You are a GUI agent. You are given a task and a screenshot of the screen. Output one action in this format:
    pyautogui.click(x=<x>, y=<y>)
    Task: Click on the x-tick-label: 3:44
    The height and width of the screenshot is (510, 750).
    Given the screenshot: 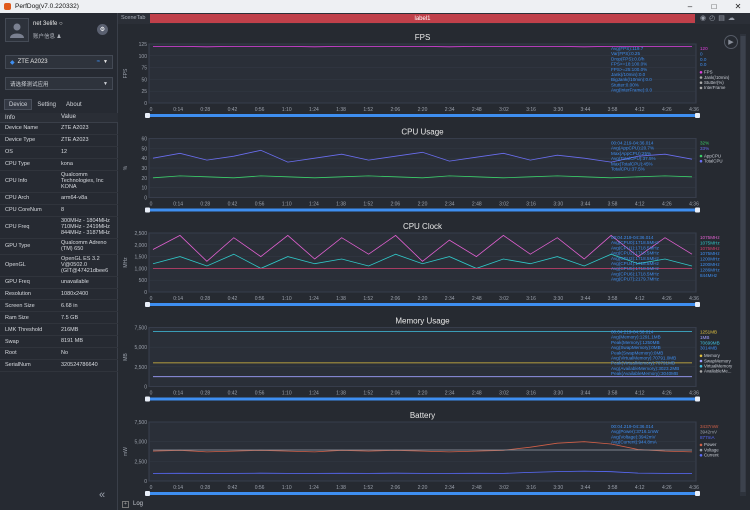 What is the action you would take?
    pyautogui.click(x=586, y=205)
    